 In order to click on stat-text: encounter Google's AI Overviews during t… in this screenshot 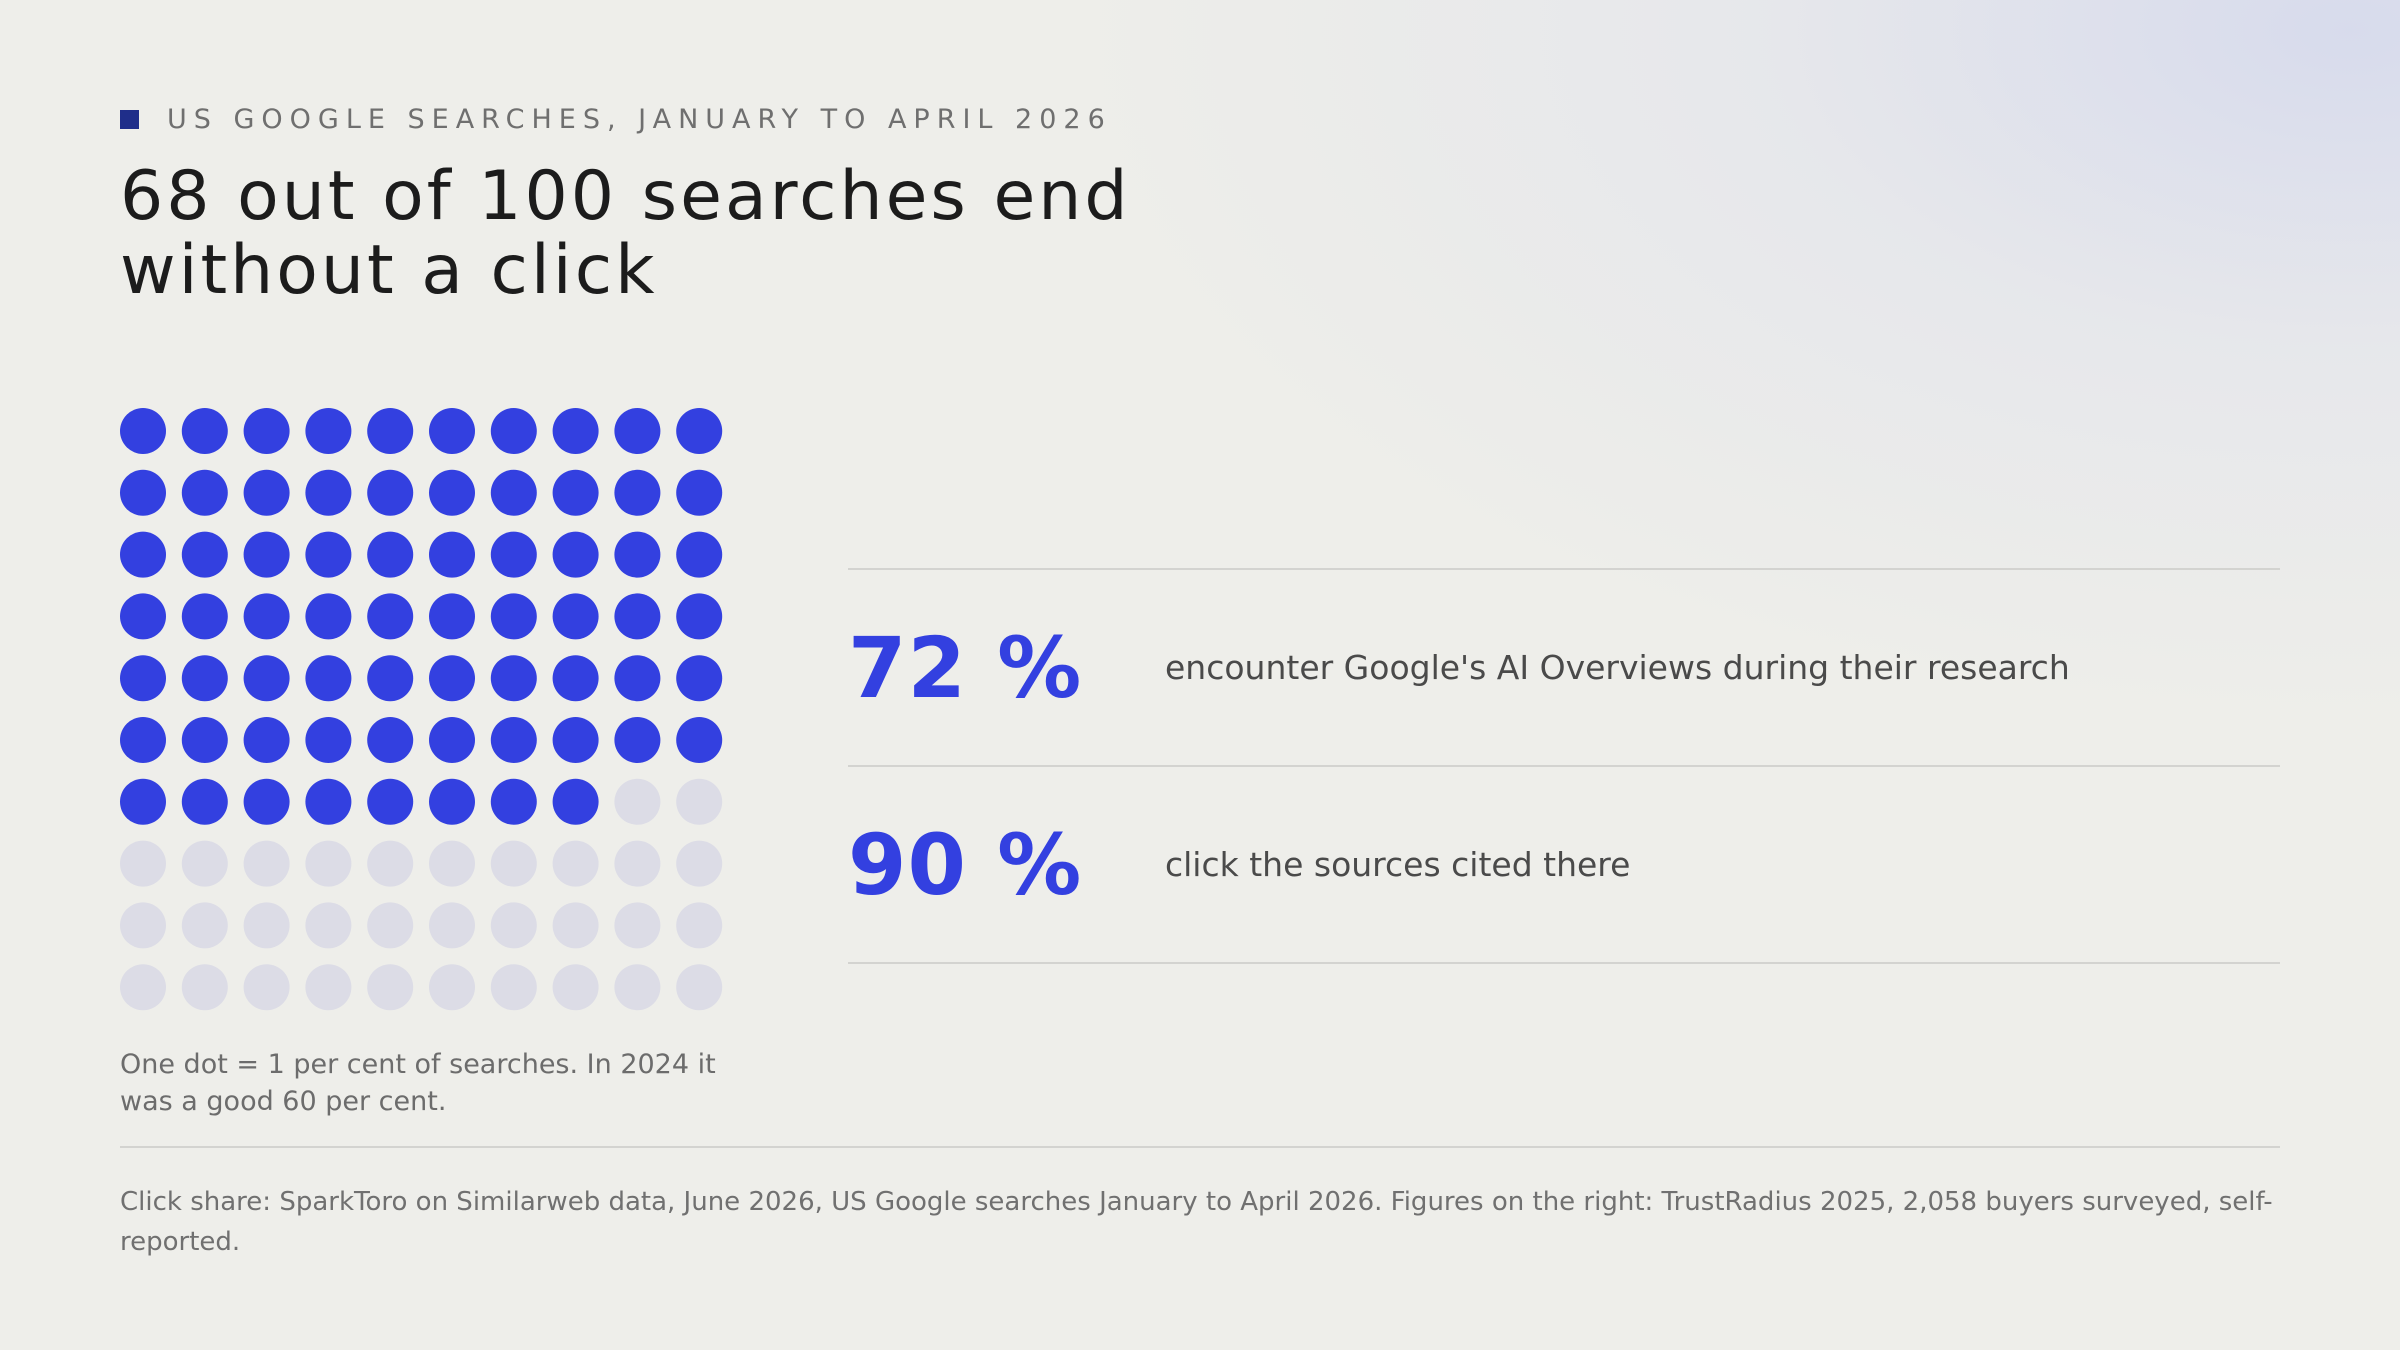, I will do `click(1617, 667)`.